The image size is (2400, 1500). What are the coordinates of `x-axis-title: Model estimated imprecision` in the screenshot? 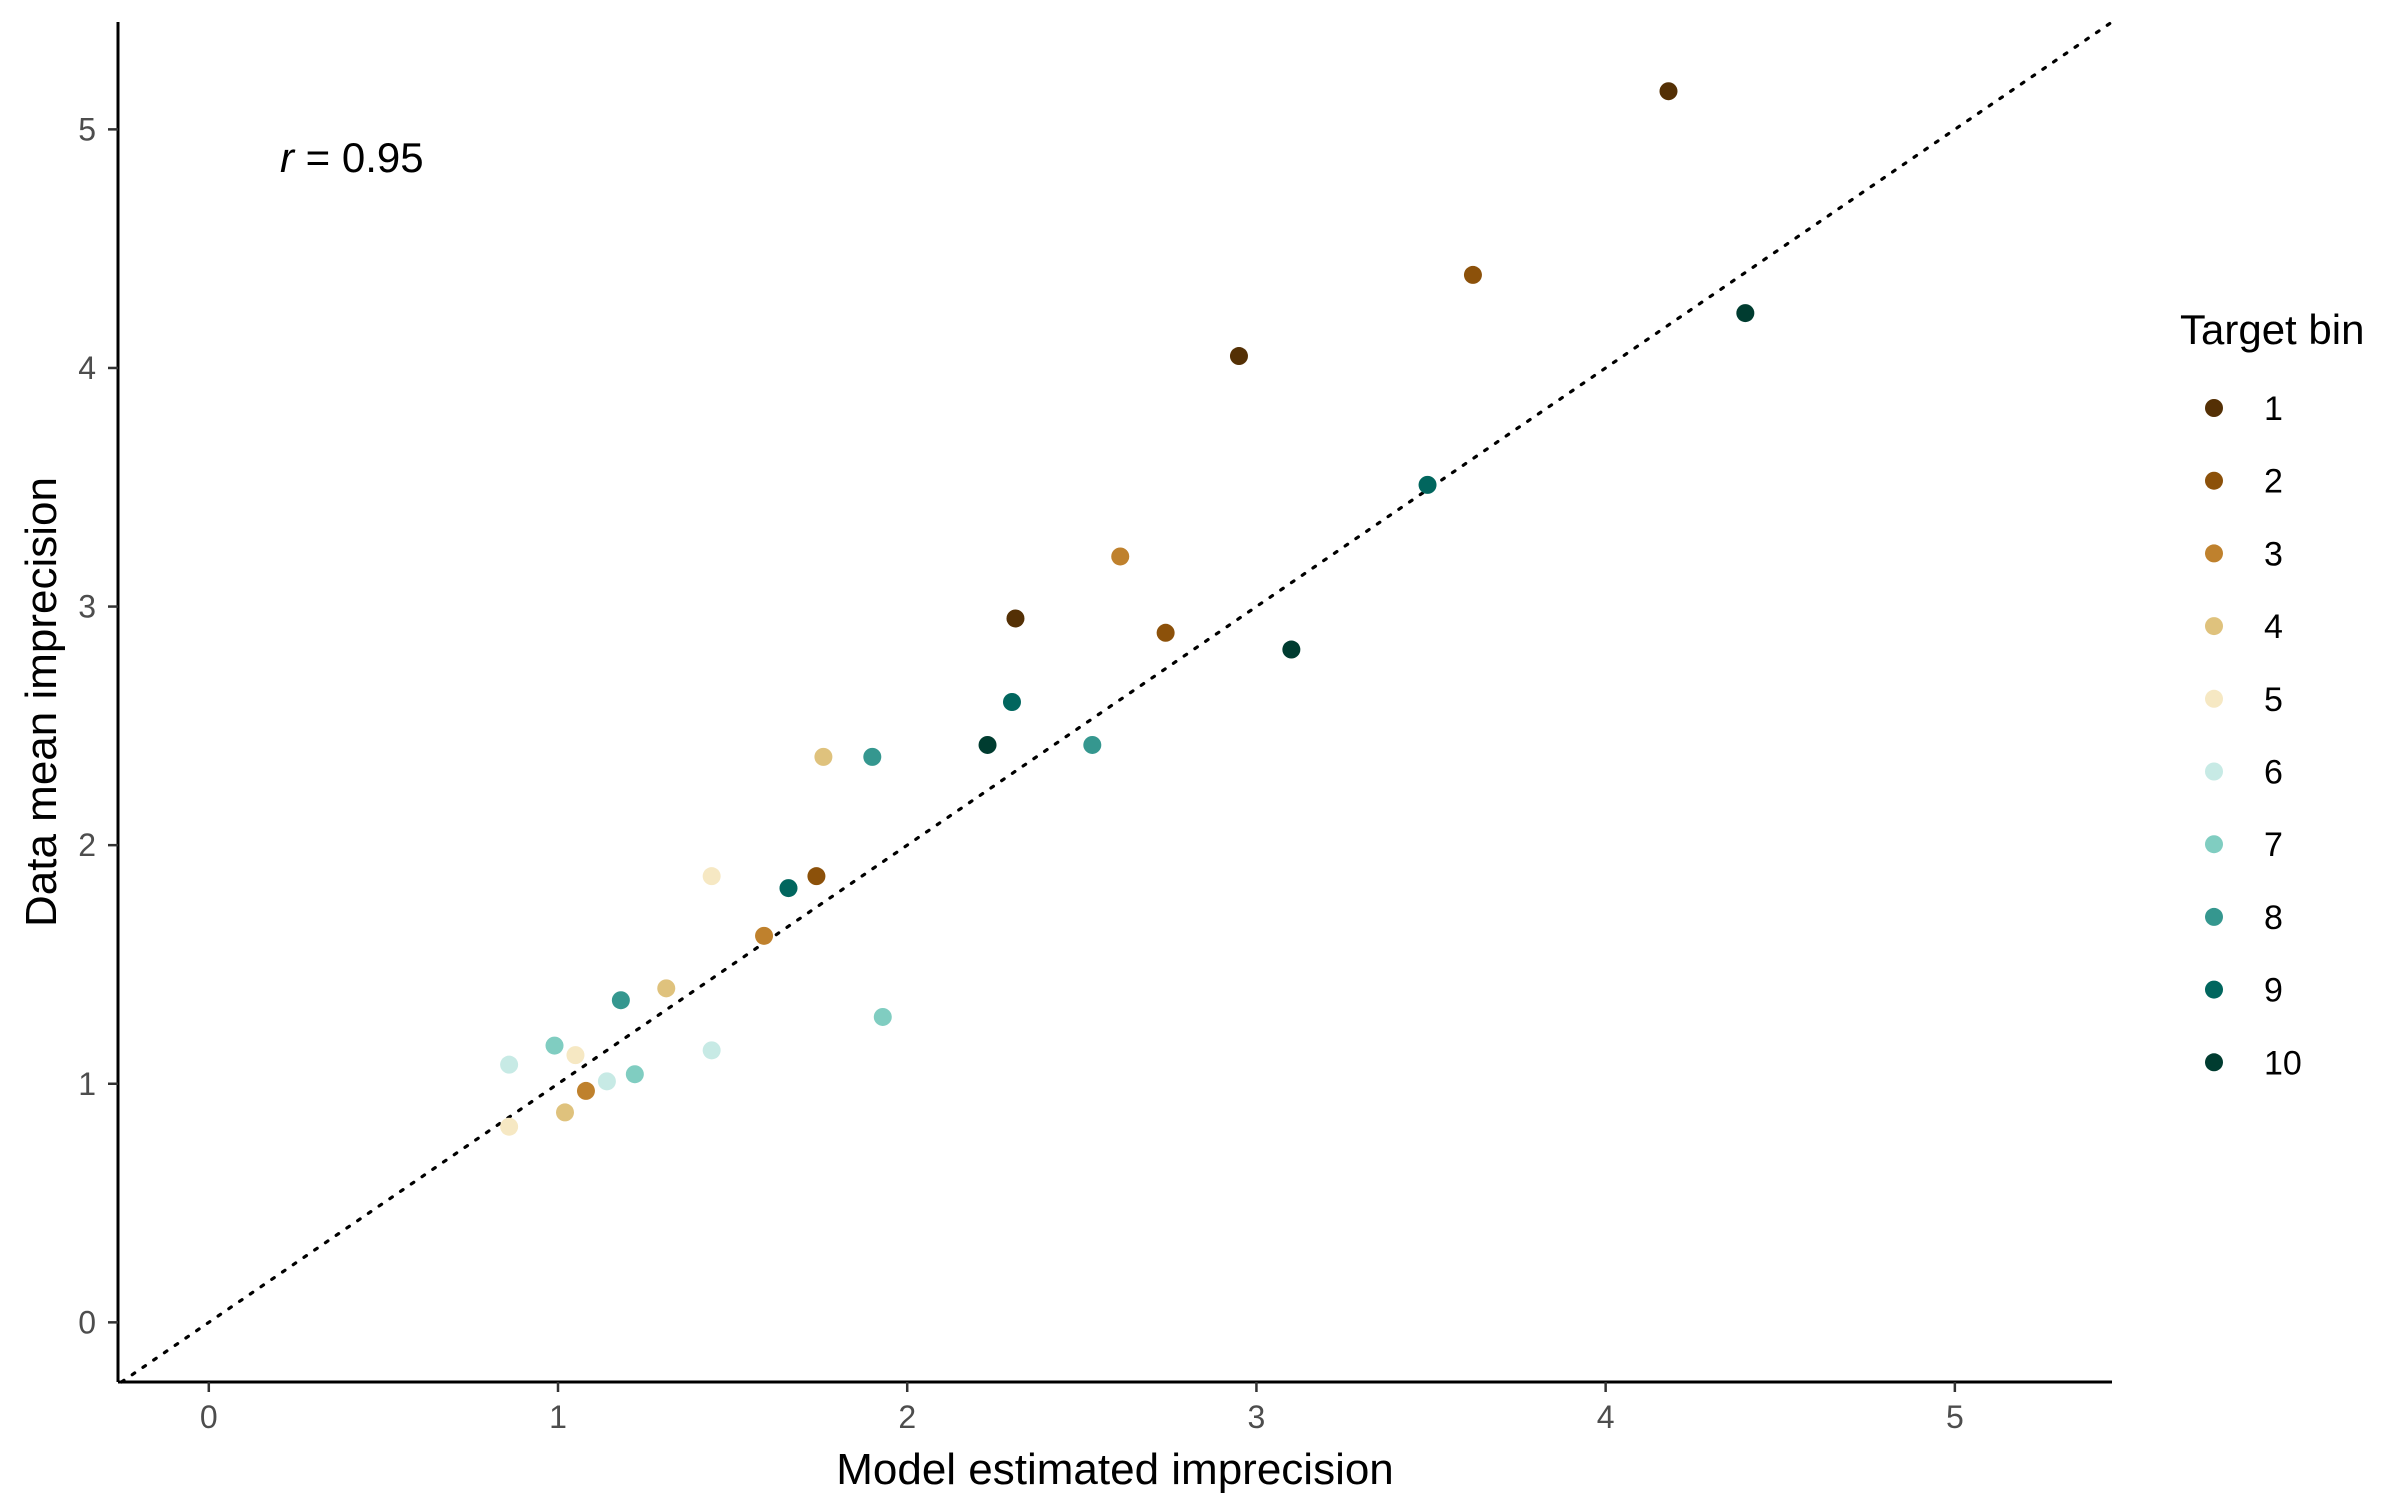 It's located at (1115, 1469).